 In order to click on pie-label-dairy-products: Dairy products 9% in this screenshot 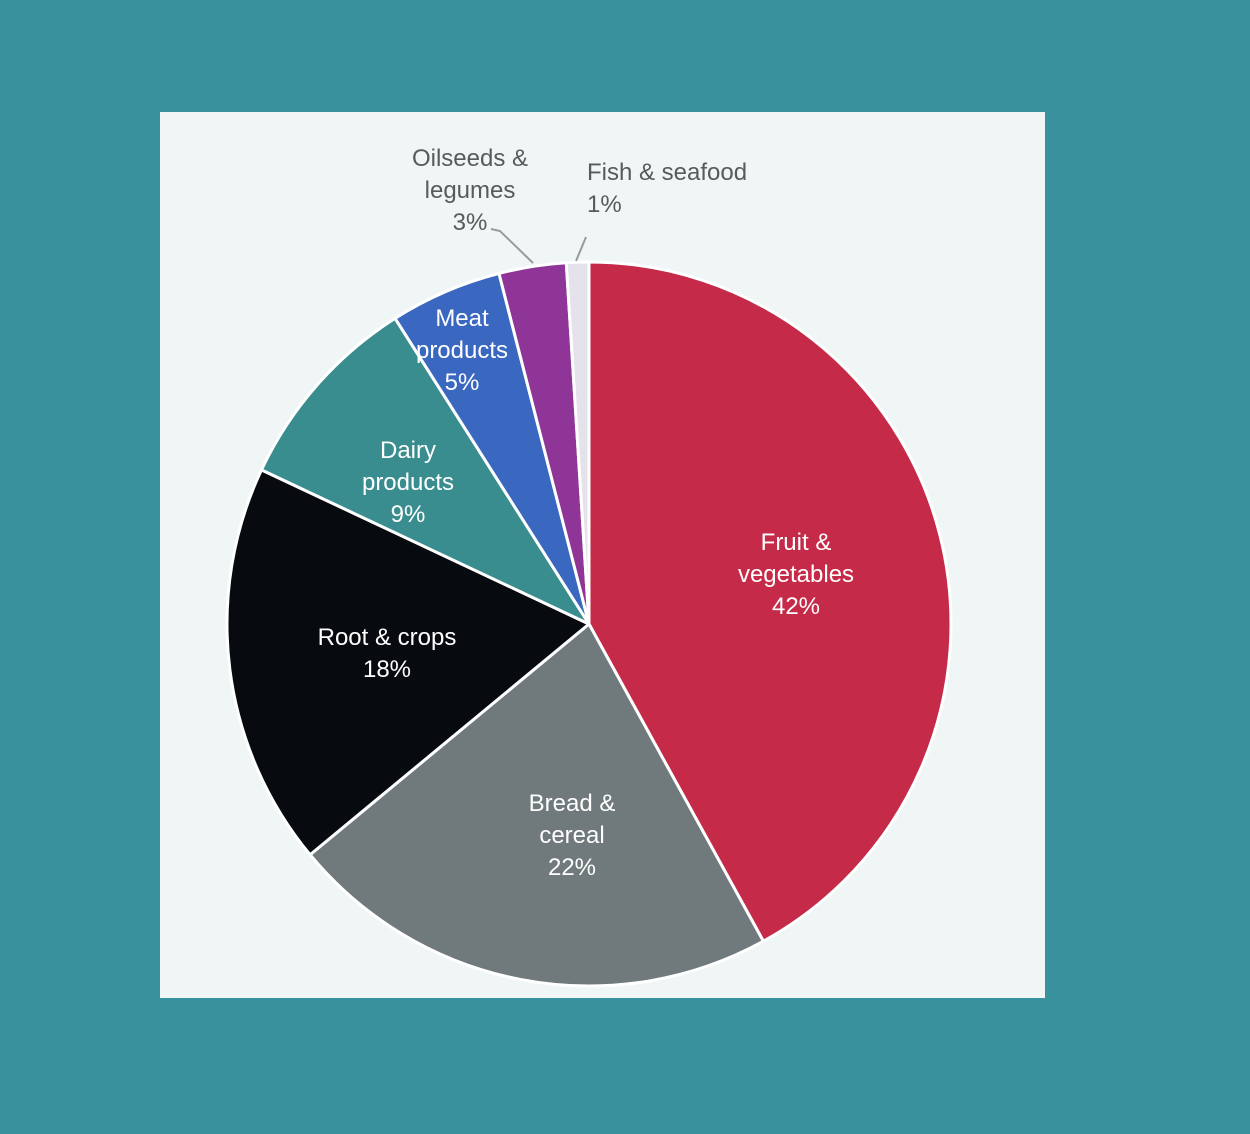, I will do `click(408, 482)`.